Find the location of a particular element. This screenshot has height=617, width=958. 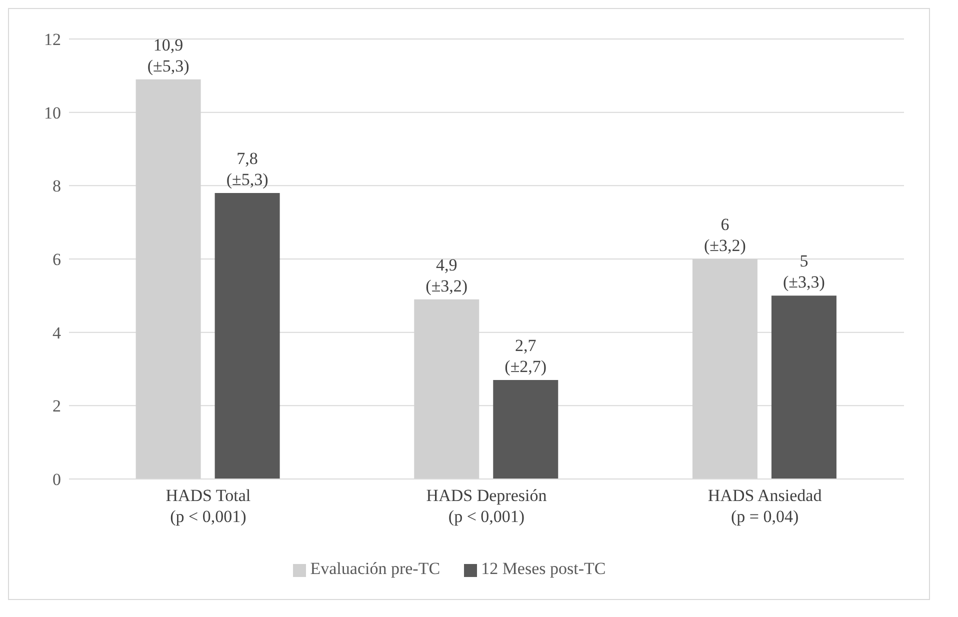

y-tick-label: 8 is located at coordinates (56, 186).